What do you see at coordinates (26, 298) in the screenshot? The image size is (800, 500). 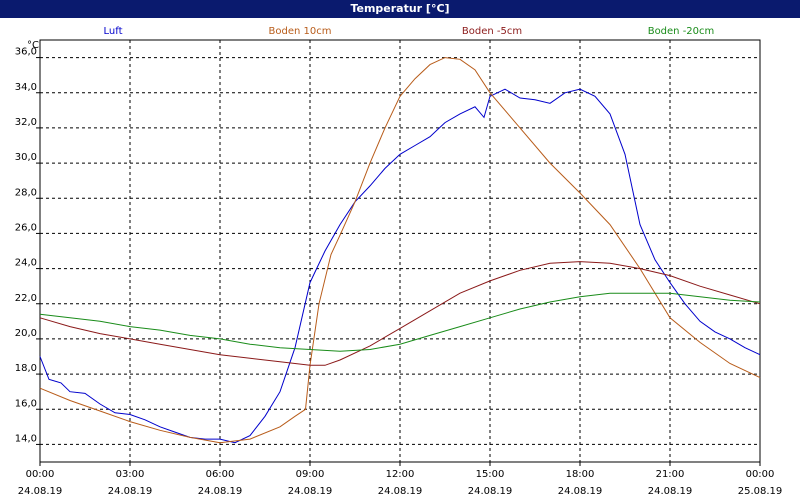 I see `y-tick-label: 22,0` at bounding box center [26, 298].